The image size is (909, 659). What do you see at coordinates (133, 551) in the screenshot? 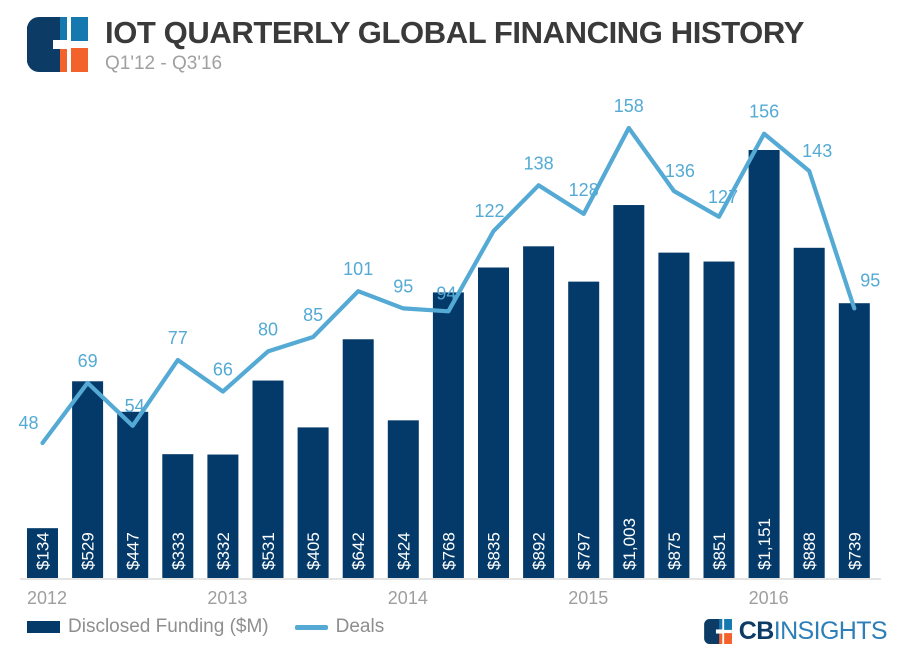
I see `bar-value-label: $447` at bounding box center [133, 551].